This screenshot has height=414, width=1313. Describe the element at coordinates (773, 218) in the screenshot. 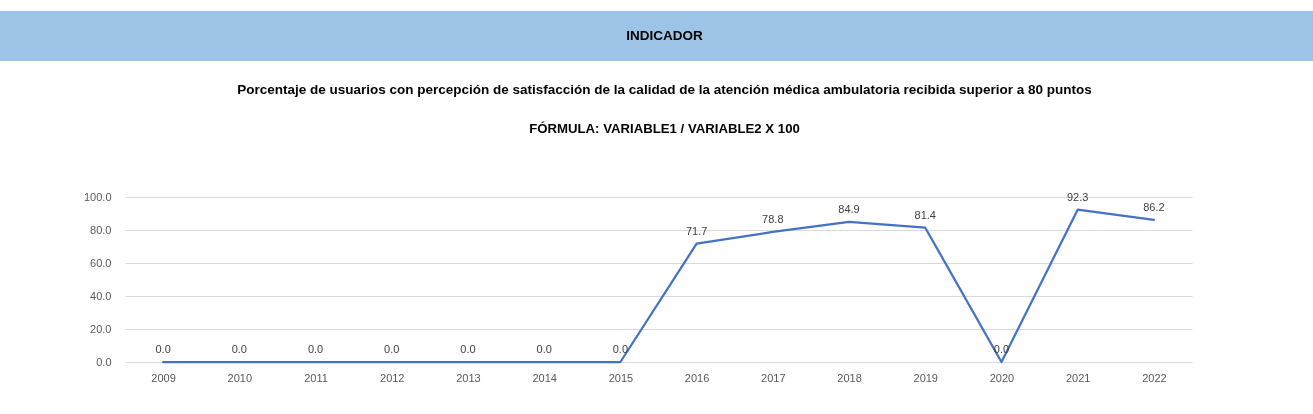

I see `data-label: 78.8` at that location.